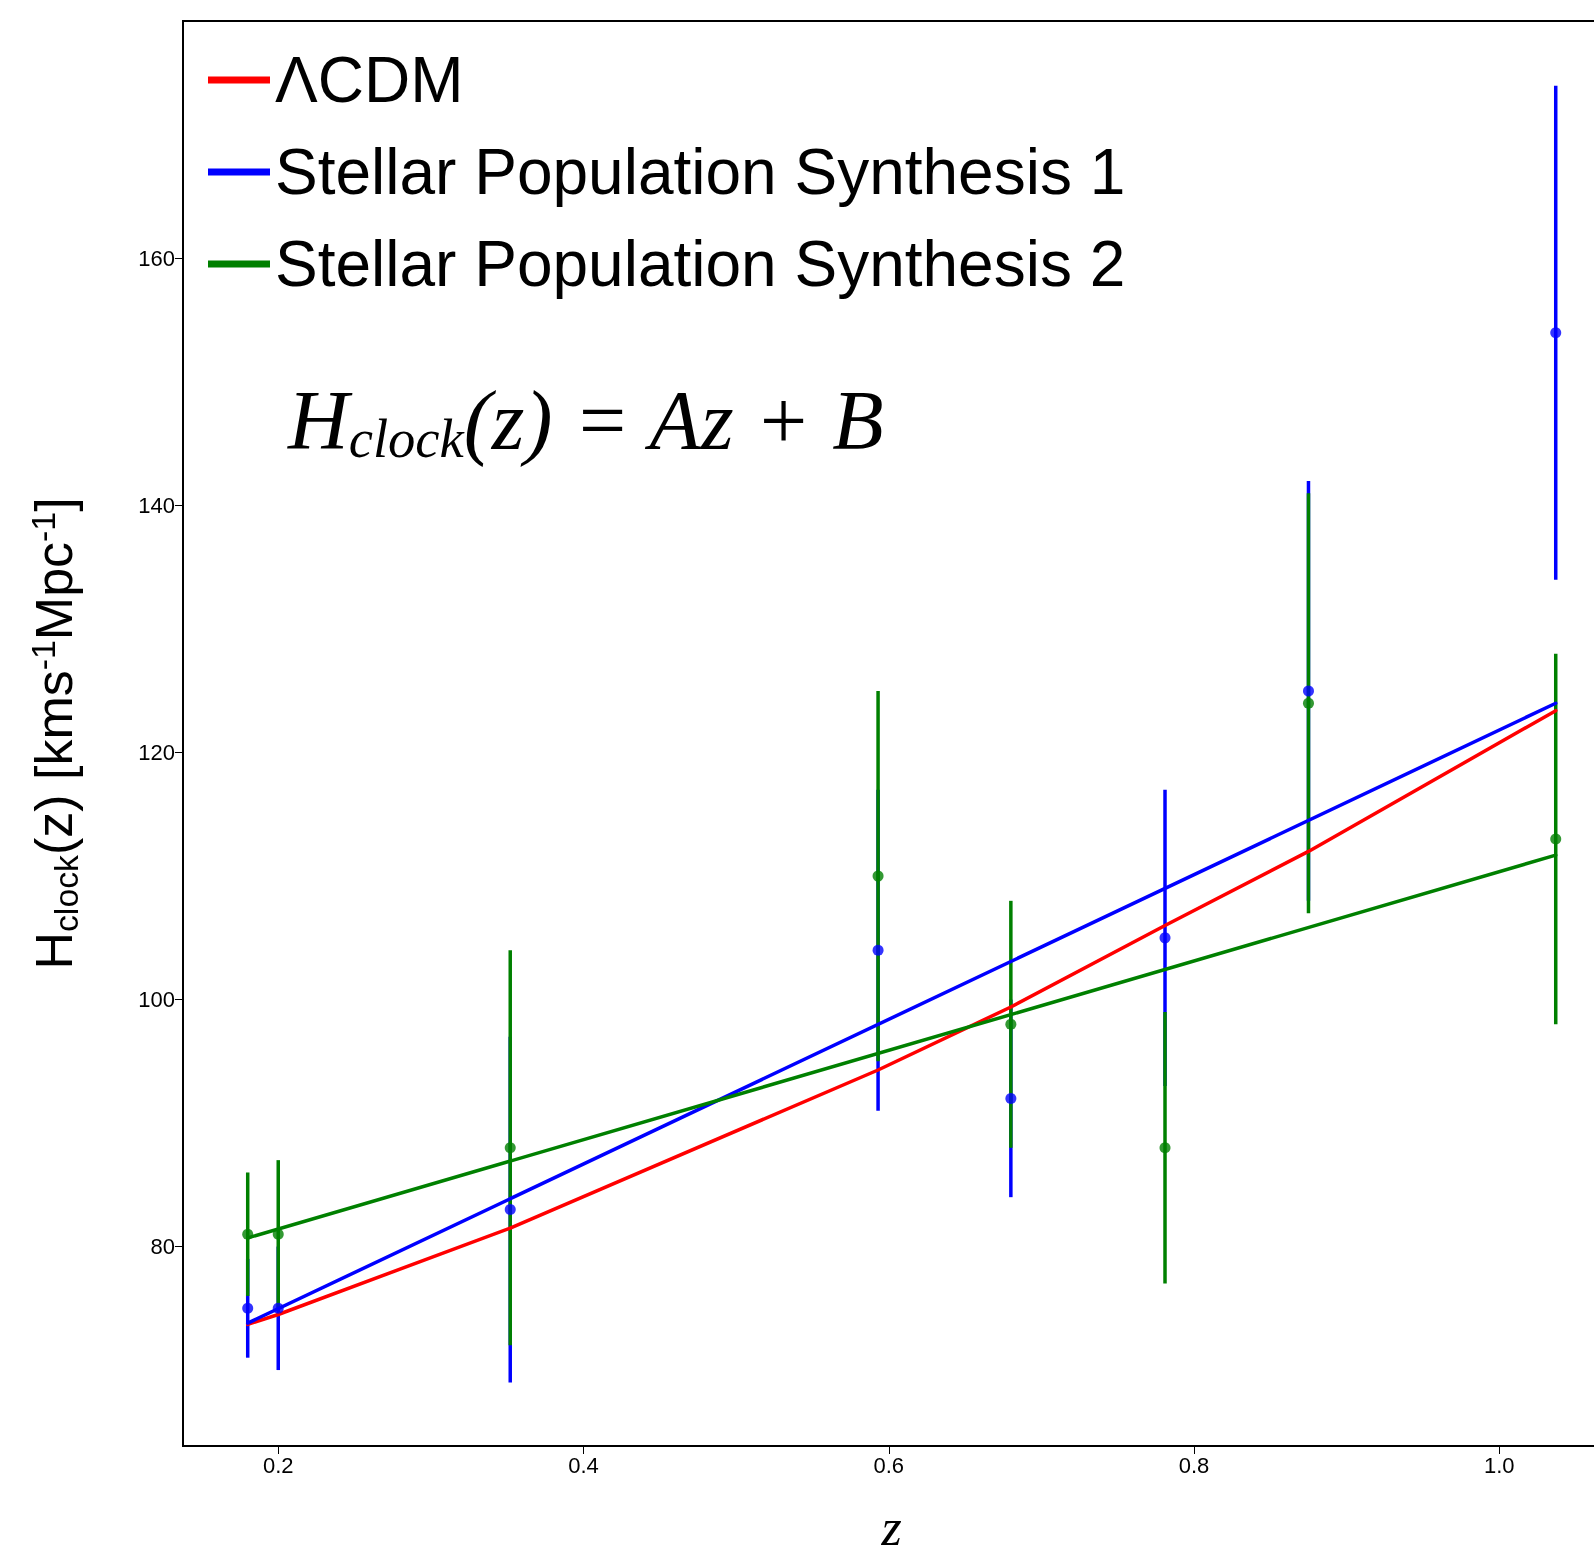 The height and width of the screenshot is (1550, 1594). Describe the element at coordinates (1194, 1465) in the screenshot. I see `x-tick-label: 0.8` at that location.